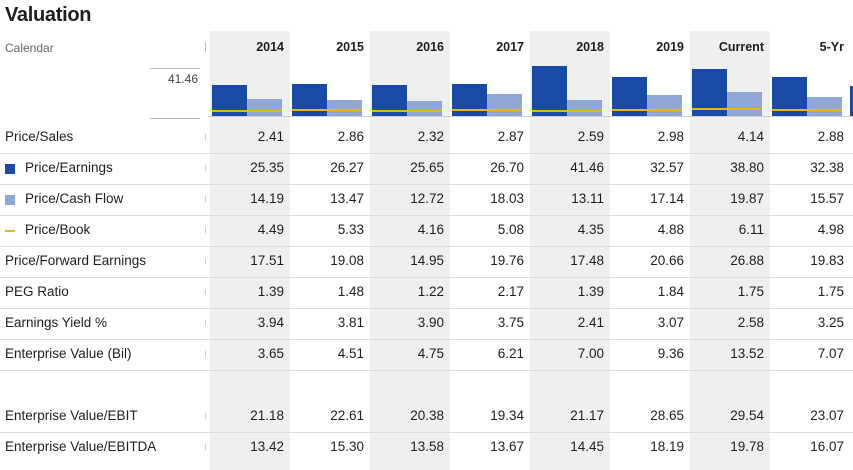 The image size is (853, 470). I want to click on table-cell: 19.83, so click(827, 260).